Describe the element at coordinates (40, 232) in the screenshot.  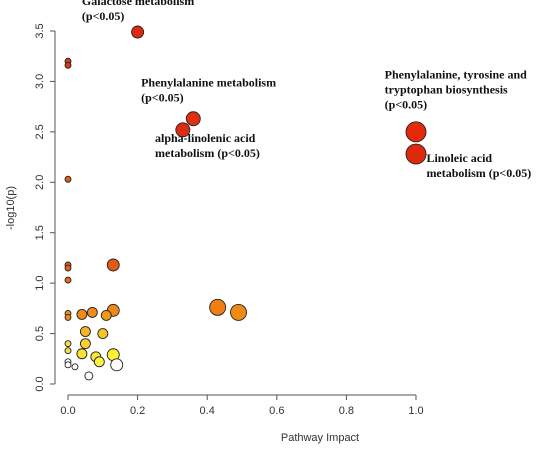
I see `y-tick-label: 1.5` at that location.